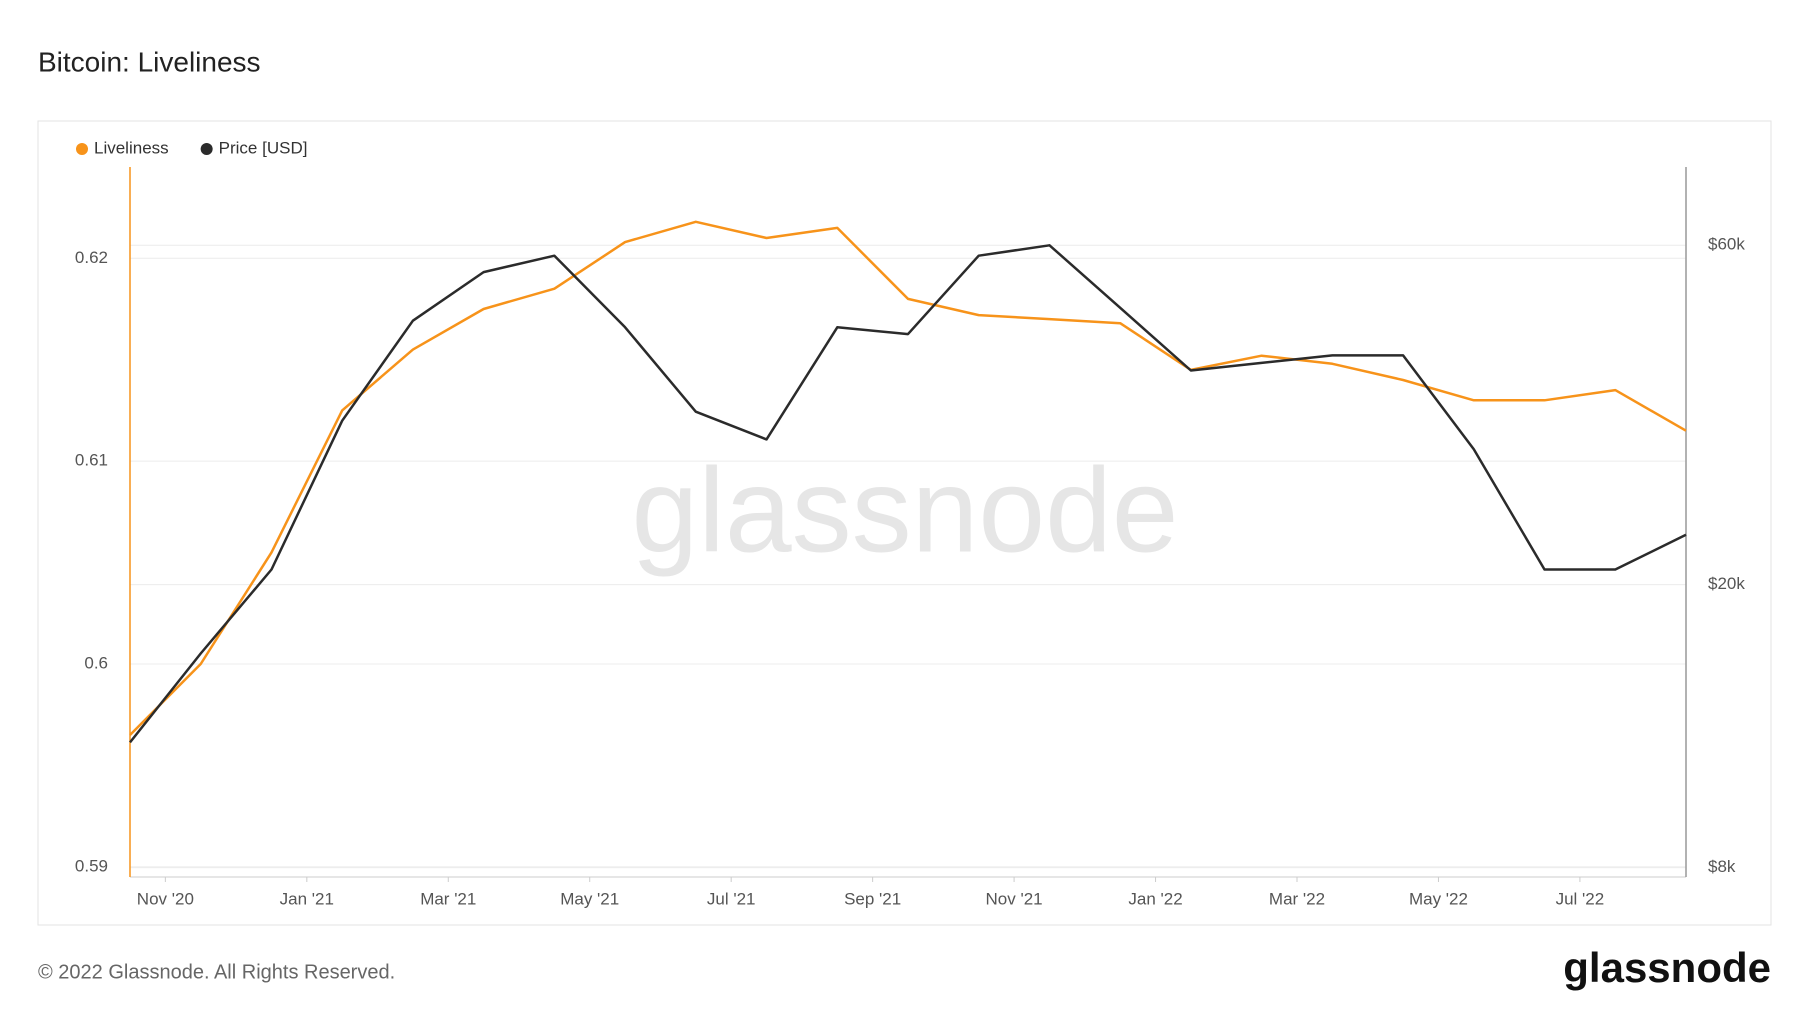 This screenshot has width=1800, height=1018. I want to click on x-tick-label: May '21, so click(589, 898).